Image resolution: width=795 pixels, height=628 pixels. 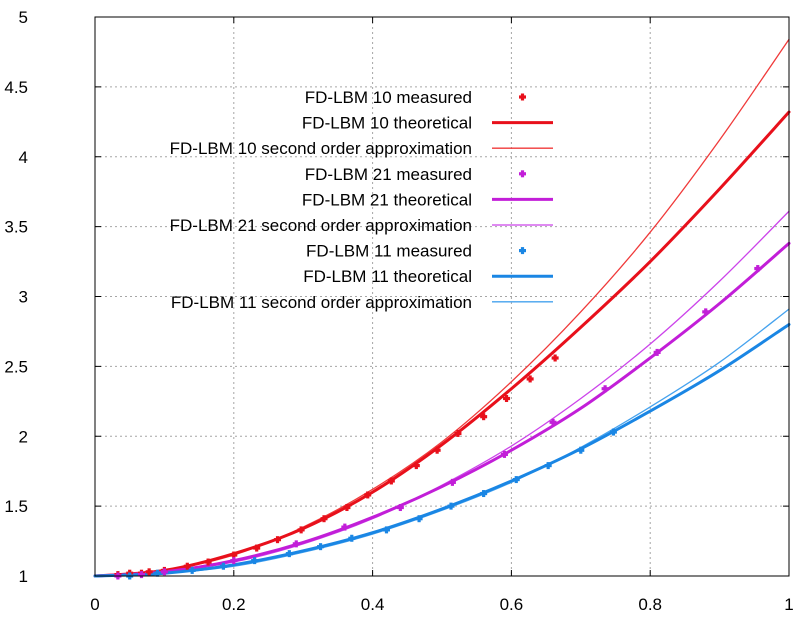 I want to click on y-tick-label: 2.5, so click(x=16, y=366).